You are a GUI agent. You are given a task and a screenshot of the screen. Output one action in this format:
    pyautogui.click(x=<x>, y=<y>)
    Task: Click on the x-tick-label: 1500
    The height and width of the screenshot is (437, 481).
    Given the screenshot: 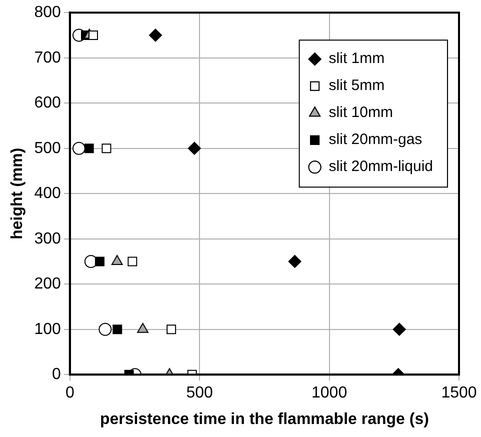 What is the action you would take?
    pyautogui.click(x=459, y=393)
    